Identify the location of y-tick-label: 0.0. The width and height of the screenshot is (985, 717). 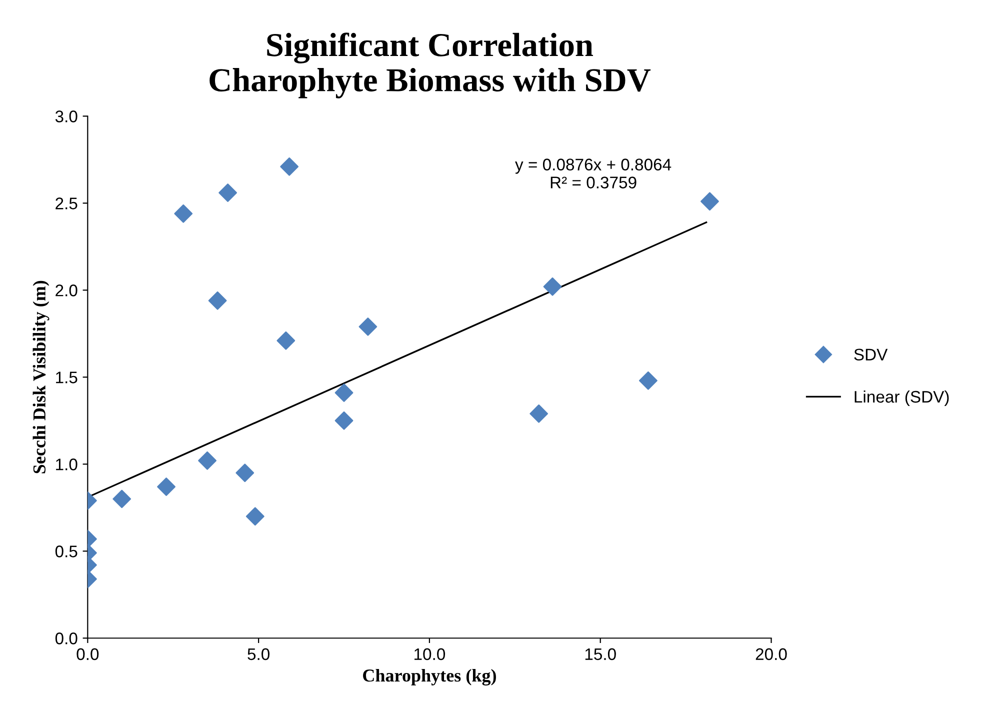
(66, 638).